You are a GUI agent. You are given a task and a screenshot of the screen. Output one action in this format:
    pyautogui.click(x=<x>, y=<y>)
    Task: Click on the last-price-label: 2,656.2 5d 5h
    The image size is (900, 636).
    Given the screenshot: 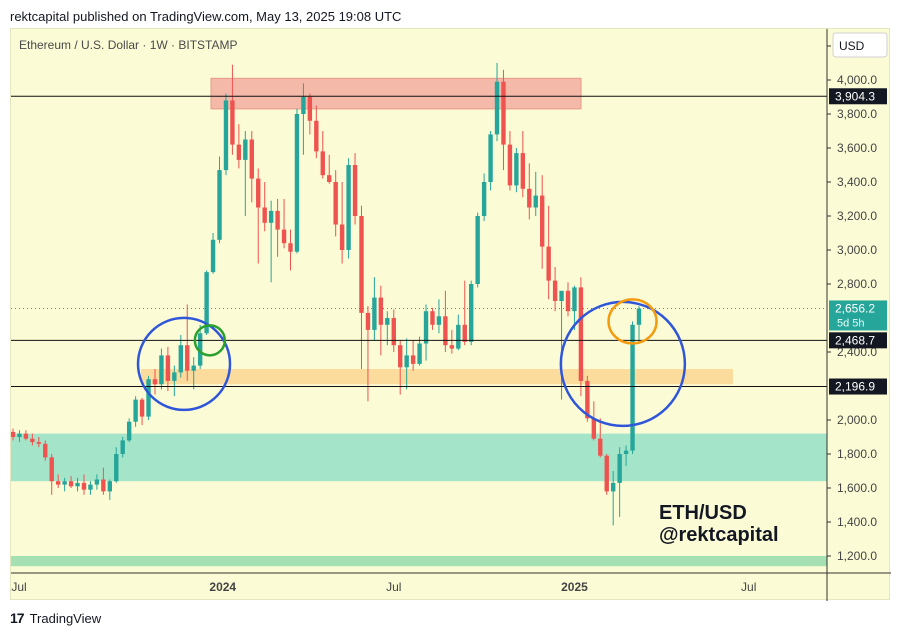 What is the action you would take?
    pyautogui.click(x=858, y=315)
    